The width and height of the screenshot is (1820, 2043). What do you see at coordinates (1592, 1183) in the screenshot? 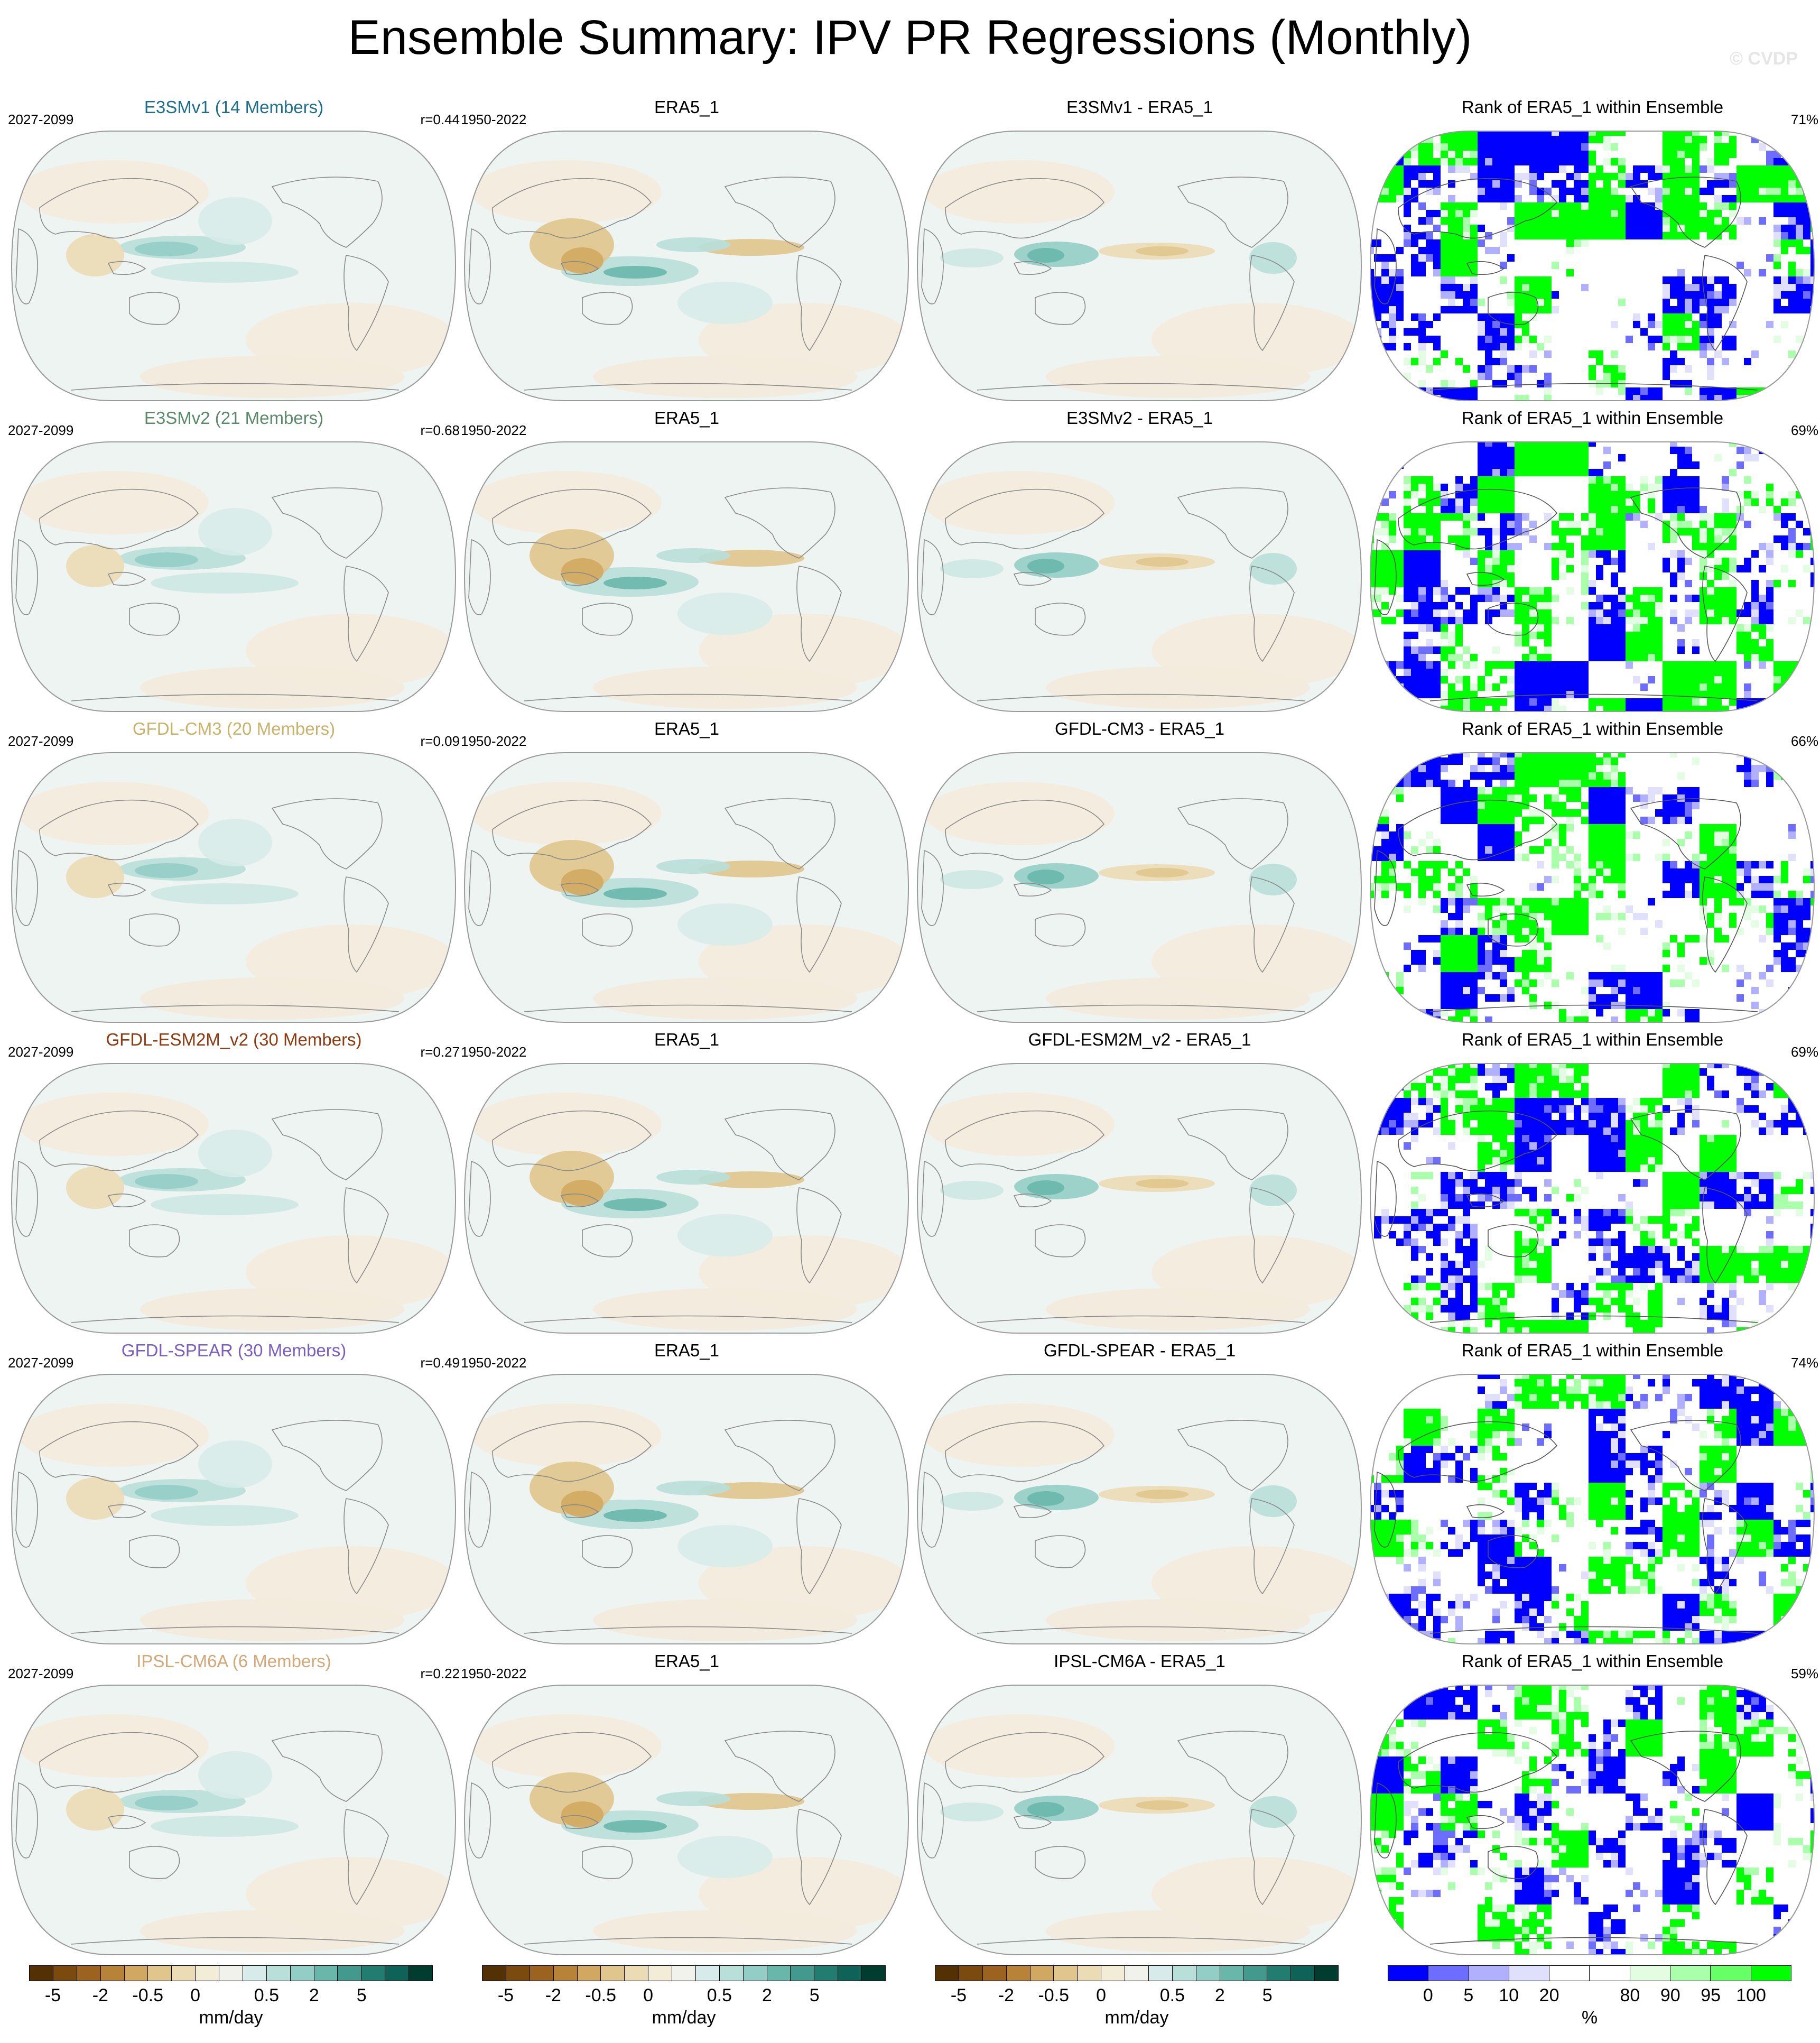
I see `panel-rank-row-4: Rank of ERA5_1 within Ensemble 69%` at bounding box center [1592, 1183].